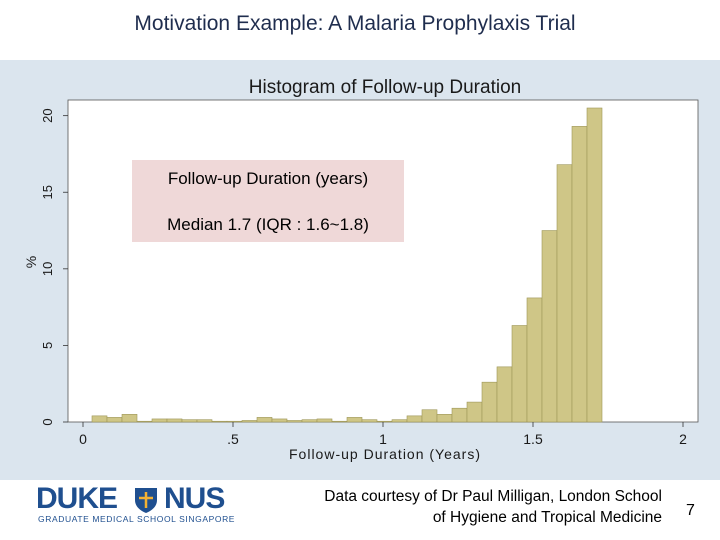 The height and width of the screenshot is (540, 720). Describe the element at coordinates (47, 192) in the screenshot. I see `y-tick-label-3: 15` at that location.